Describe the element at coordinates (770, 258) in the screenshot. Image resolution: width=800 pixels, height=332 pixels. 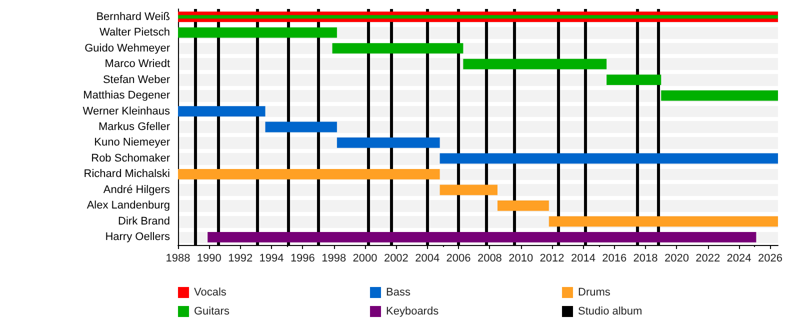
I see `x-tick-label: 2026` at that location.